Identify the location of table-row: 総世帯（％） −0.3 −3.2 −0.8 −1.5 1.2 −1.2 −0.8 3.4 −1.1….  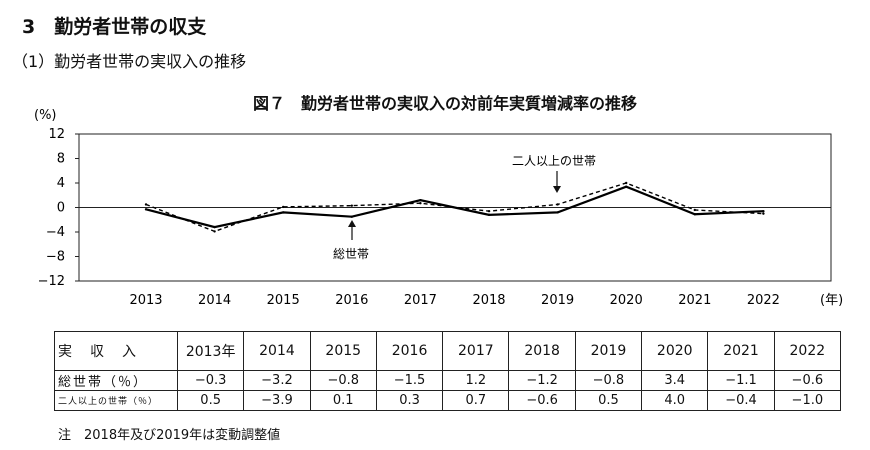
(448, 380).